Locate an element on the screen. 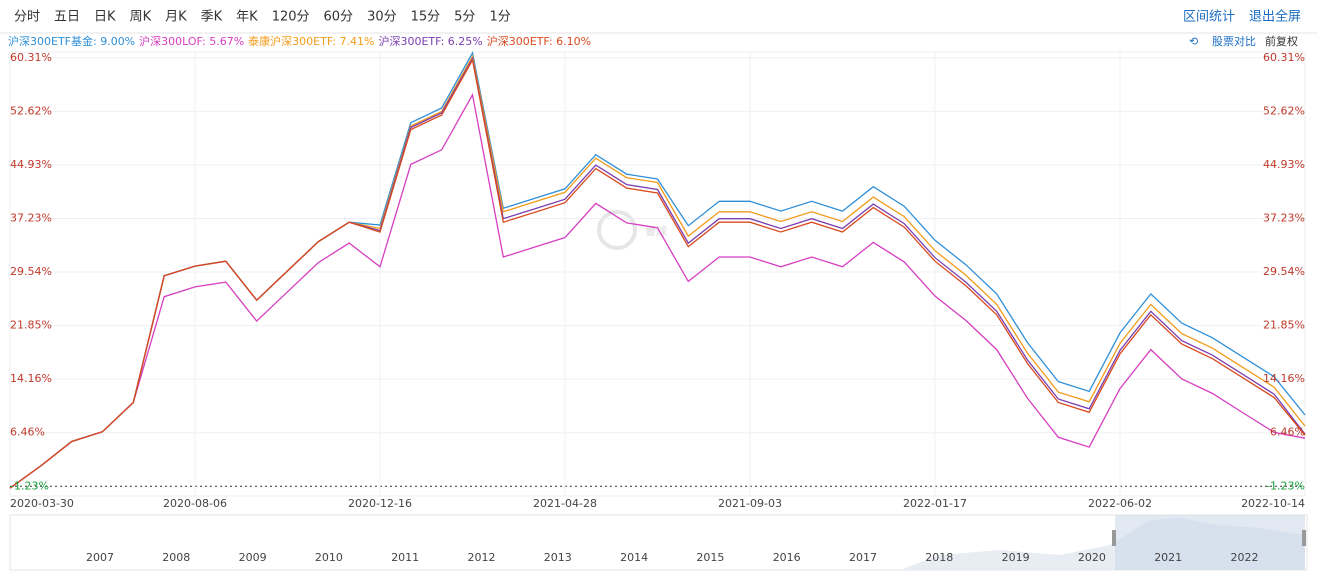 The width and height of the screenshot is (1317, 575). x-tick-label: 2021-04-28 is located at coordinates (565, 503).